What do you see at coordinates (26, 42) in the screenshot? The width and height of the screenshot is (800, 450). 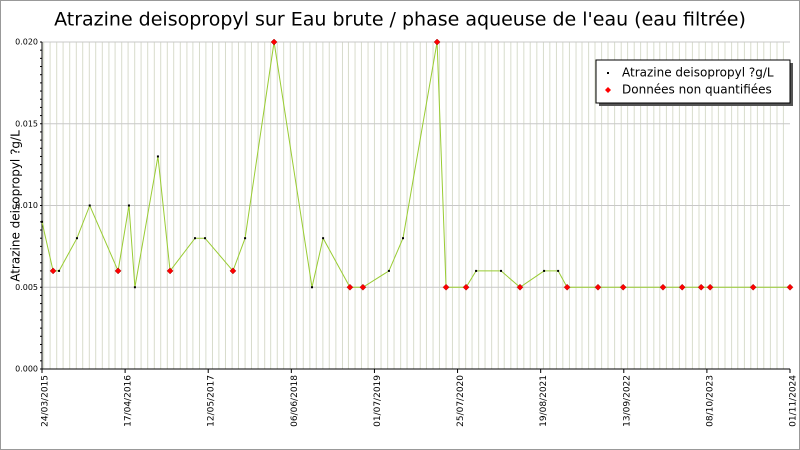 I see `y-tick-label: 0.020` at bounding box center [26, 42].